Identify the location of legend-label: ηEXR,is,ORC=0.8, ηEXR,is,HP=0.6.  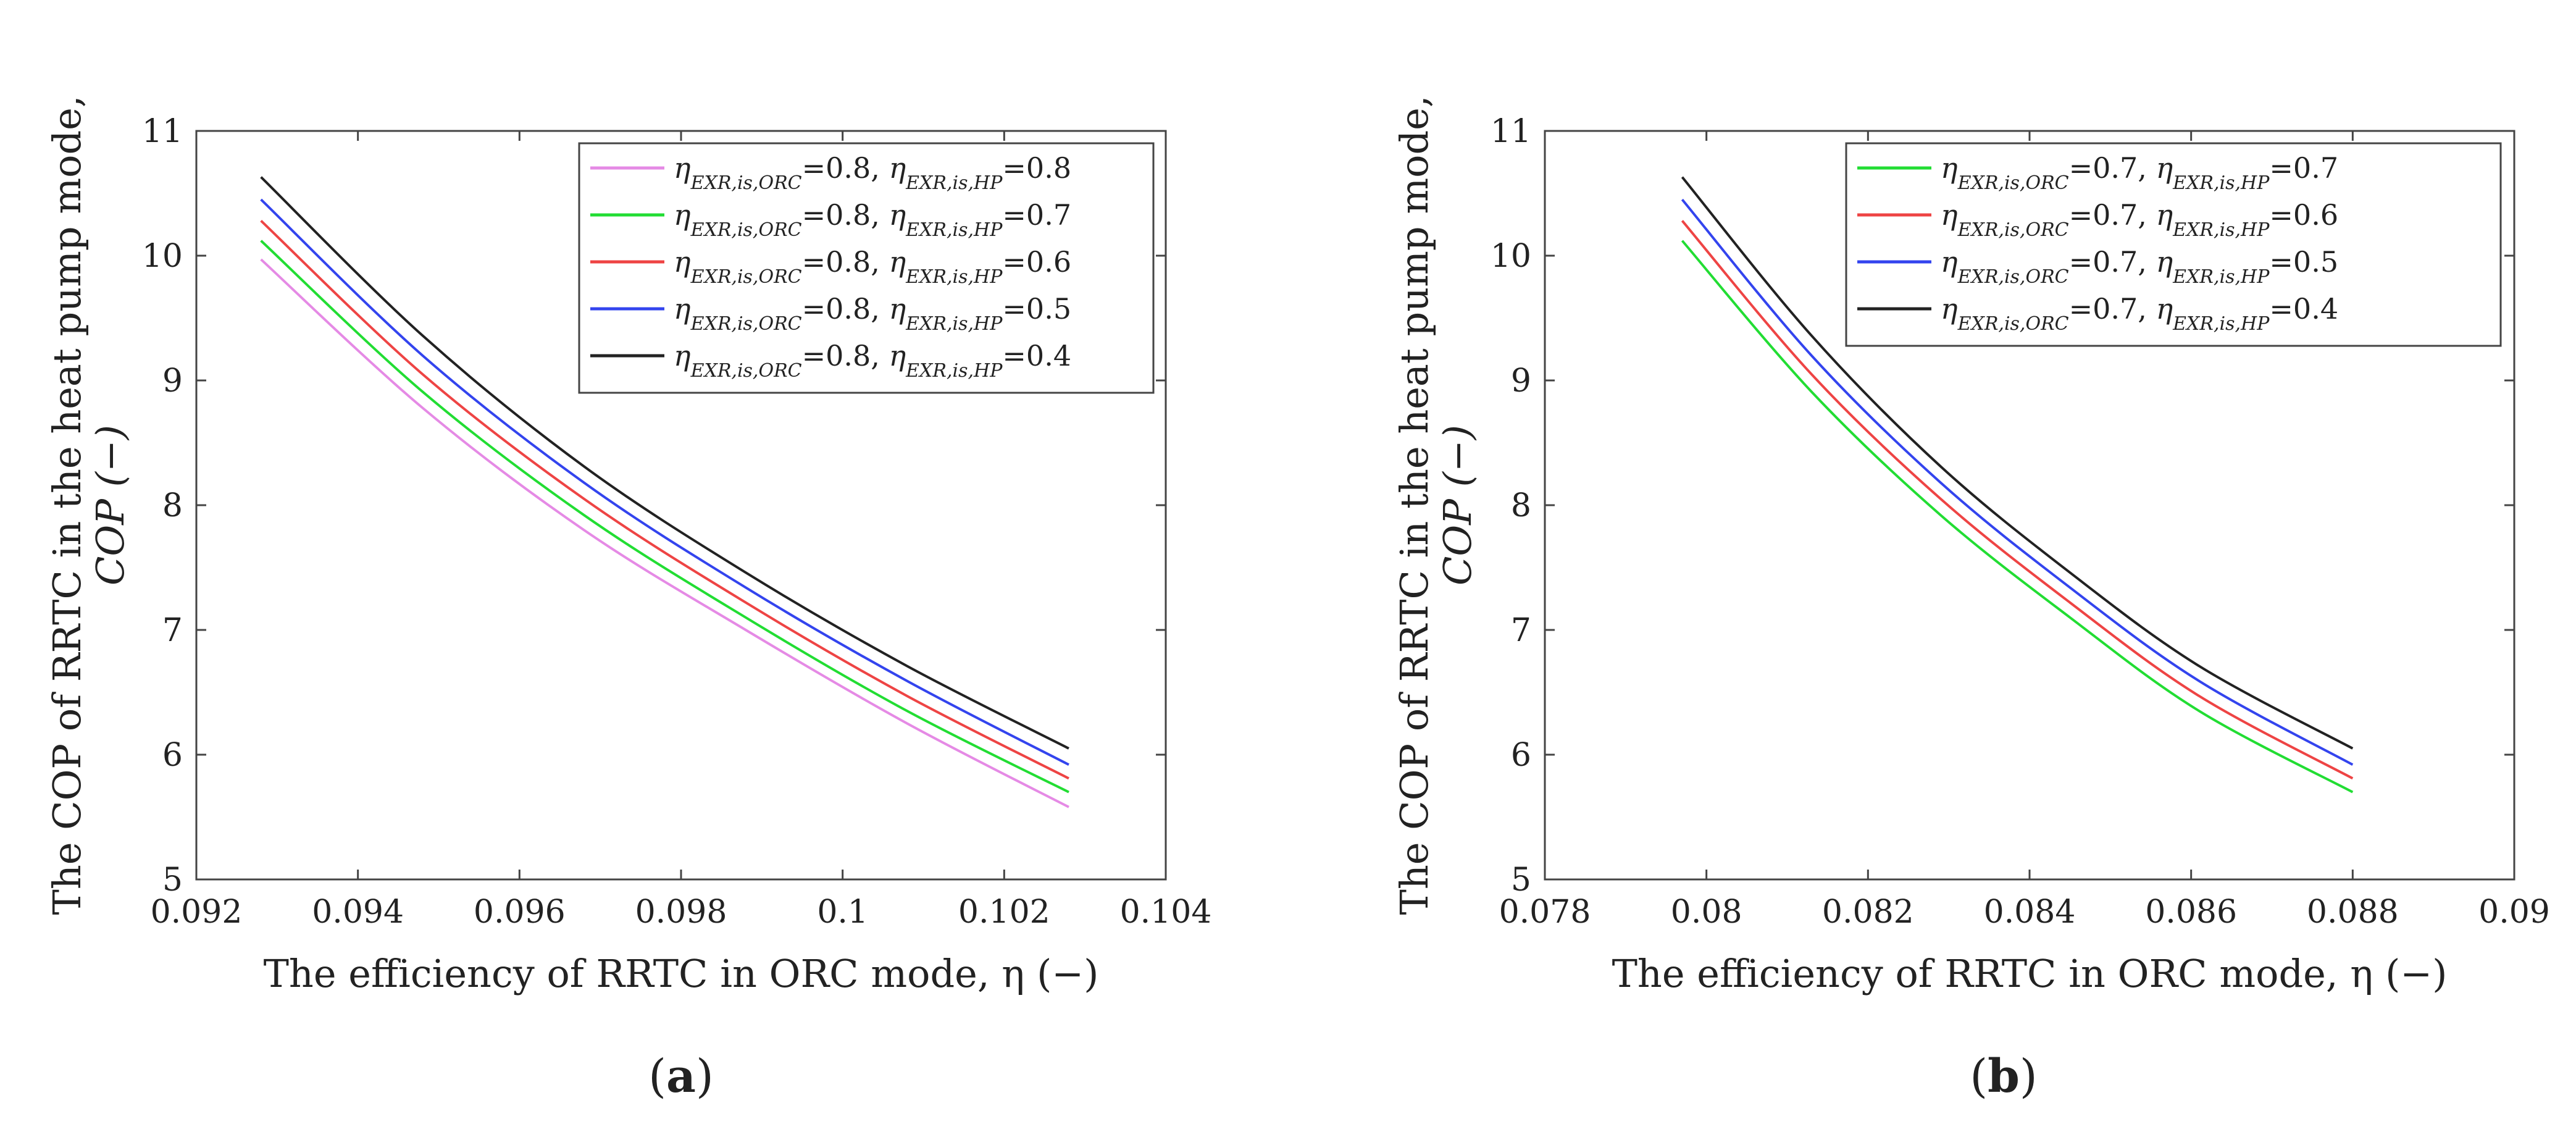
(873, 266).